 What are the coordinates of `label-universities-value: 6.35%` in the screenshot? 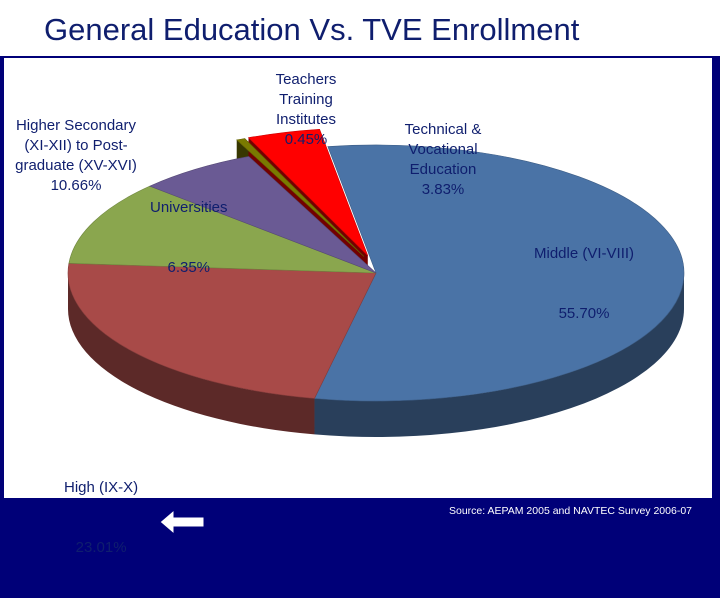 It's located at (189, 267).